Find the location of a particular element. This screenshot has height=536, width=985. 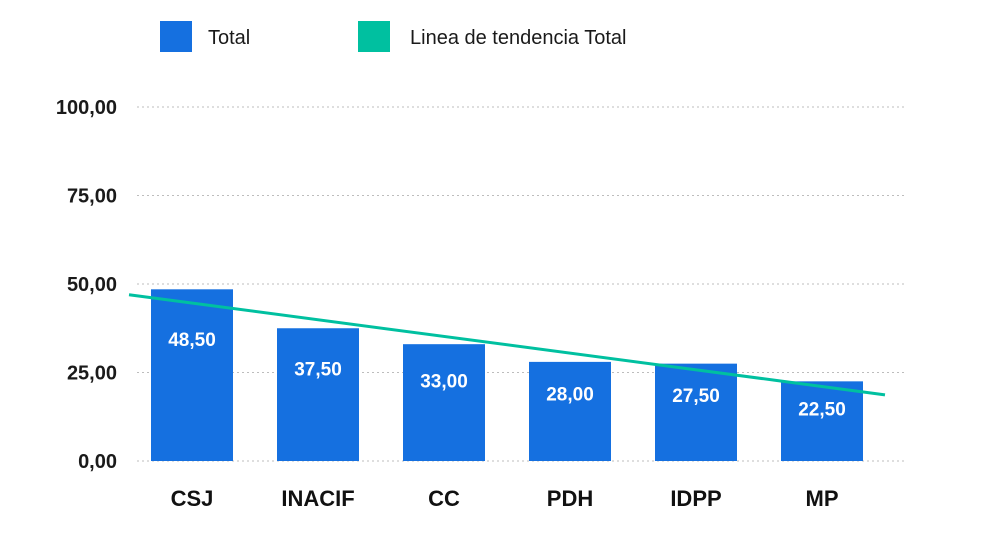

legend: Total Linea de tendencia Total is located at coordinates (393, 36).